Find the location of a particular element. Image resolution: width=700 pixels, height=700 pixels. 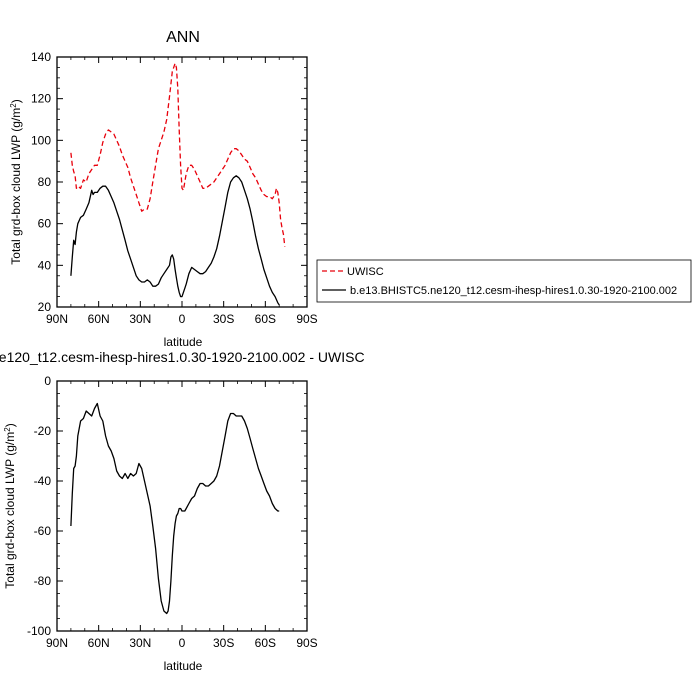

legend-label-uwisc: UWISC is located at coordinates (365, 272).